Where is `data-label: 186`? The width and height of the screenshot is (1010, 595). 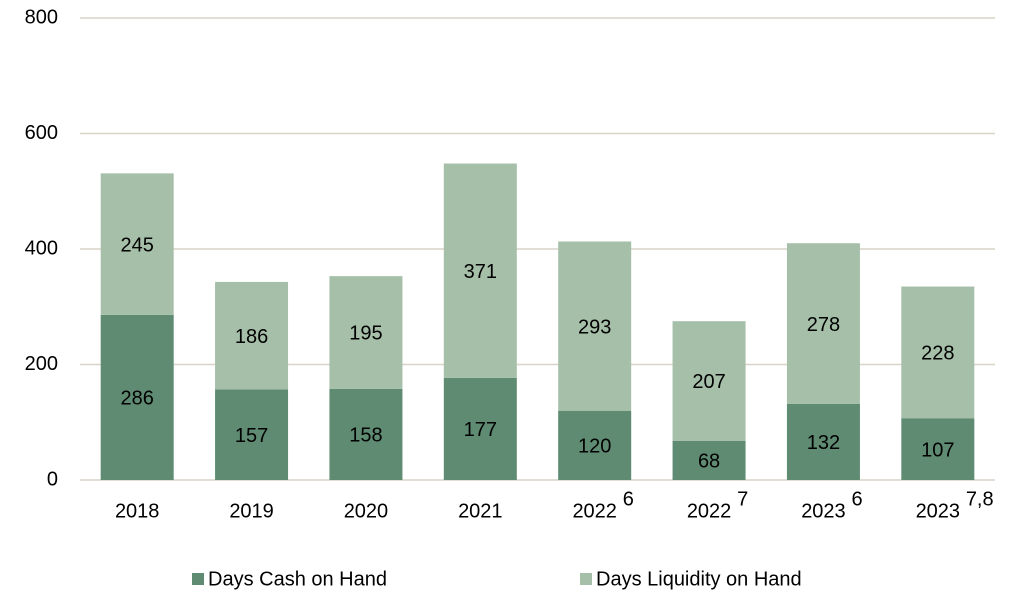 data-label: 186 is located at coordinates (251, 337).